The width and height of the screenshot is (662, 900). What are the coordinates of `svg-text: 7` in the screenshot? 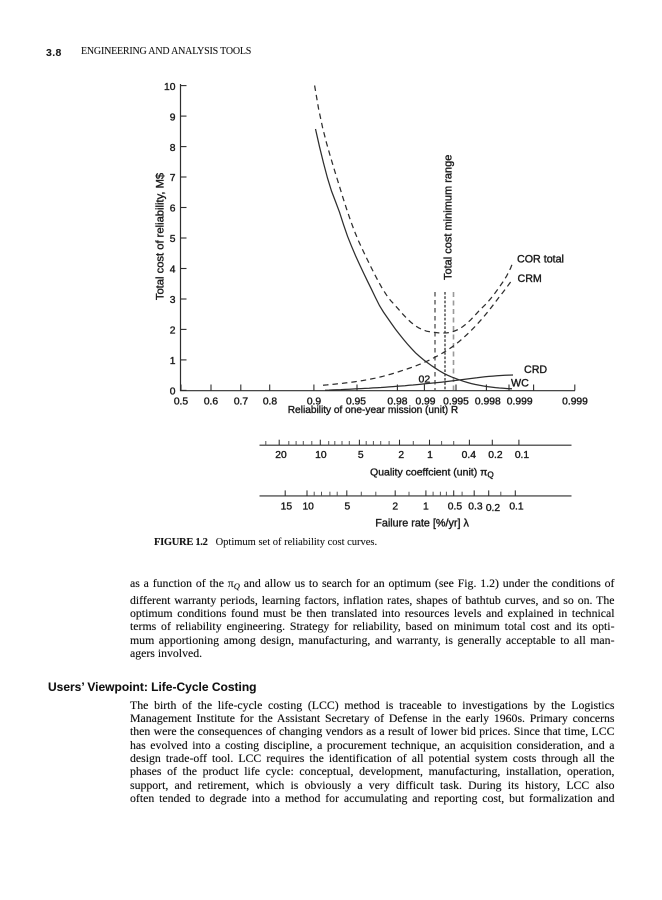 It's located at (173, 178).